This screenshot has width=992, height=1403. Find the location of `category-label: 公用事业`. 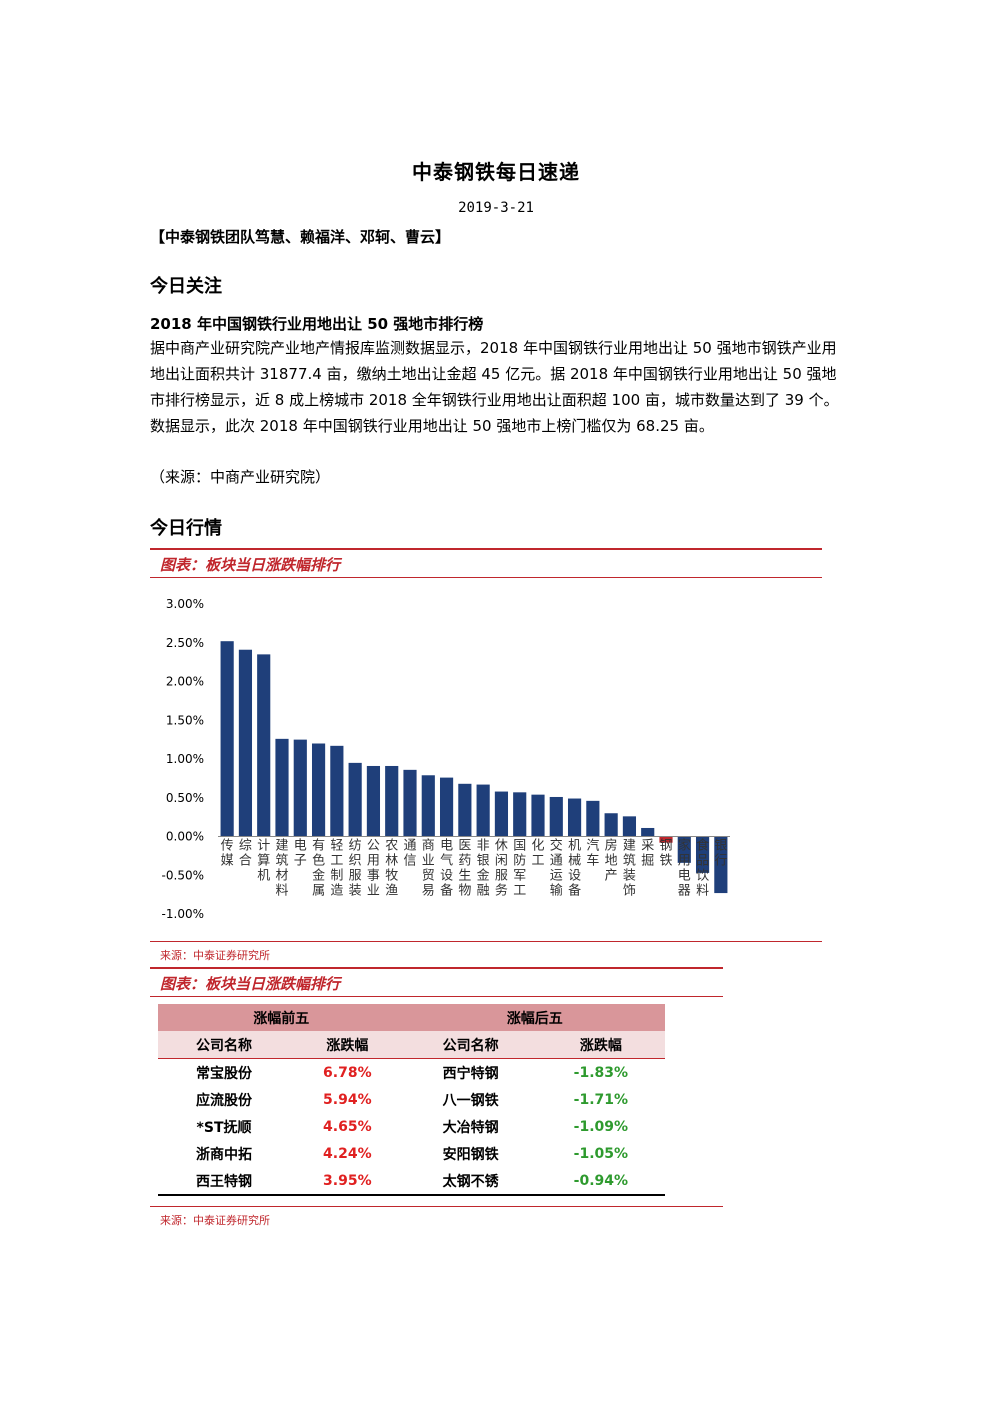

category-label: 公用事业 is located at coordinates (373, 869).